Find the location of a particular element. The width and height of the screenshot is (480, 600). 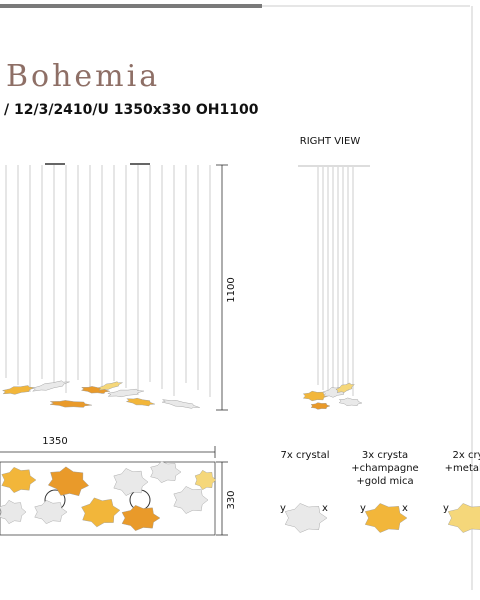

variant-label: 7x crystal is located at coordinates (304, 455).